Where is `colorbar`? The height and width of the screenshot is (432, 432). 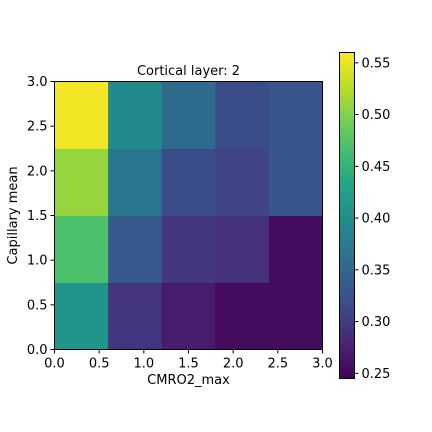
colorbar is located at coordinates (347, 215).